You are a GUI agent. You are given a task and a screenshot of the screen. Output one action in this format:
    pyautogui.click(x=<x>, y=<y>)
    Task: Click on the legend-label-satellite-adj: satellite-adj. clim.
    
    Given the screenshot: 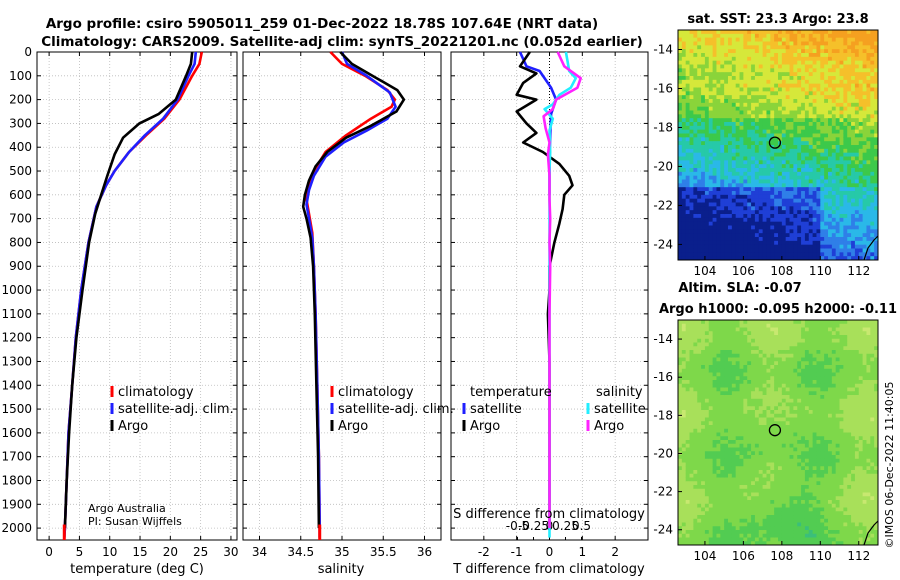 What is the action you would take?
    pyautogui.click(x=176, y=409)
    